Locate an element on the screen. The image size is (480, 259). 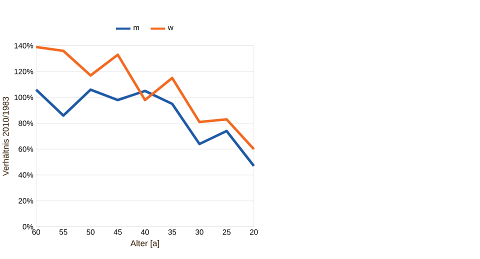
x-axis-title: Alter [a] is located at coordinates (144, 244).